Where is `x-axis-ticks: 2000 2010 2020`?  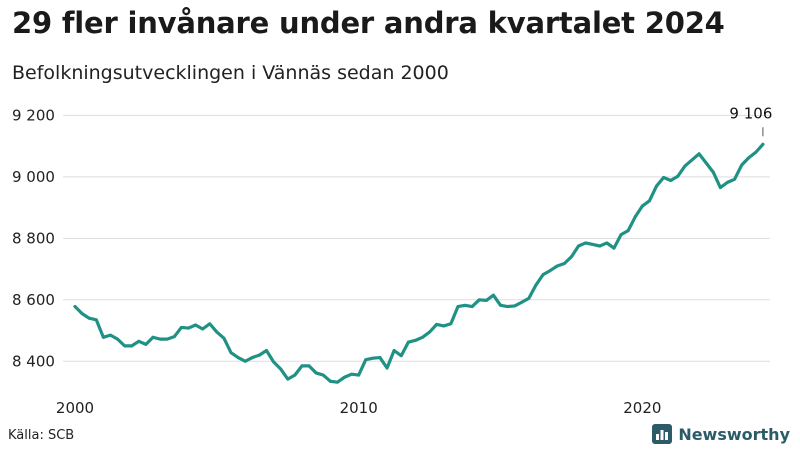 x-axis-ticks: 2000 2010 2020 is located at coordinates (359, 408).